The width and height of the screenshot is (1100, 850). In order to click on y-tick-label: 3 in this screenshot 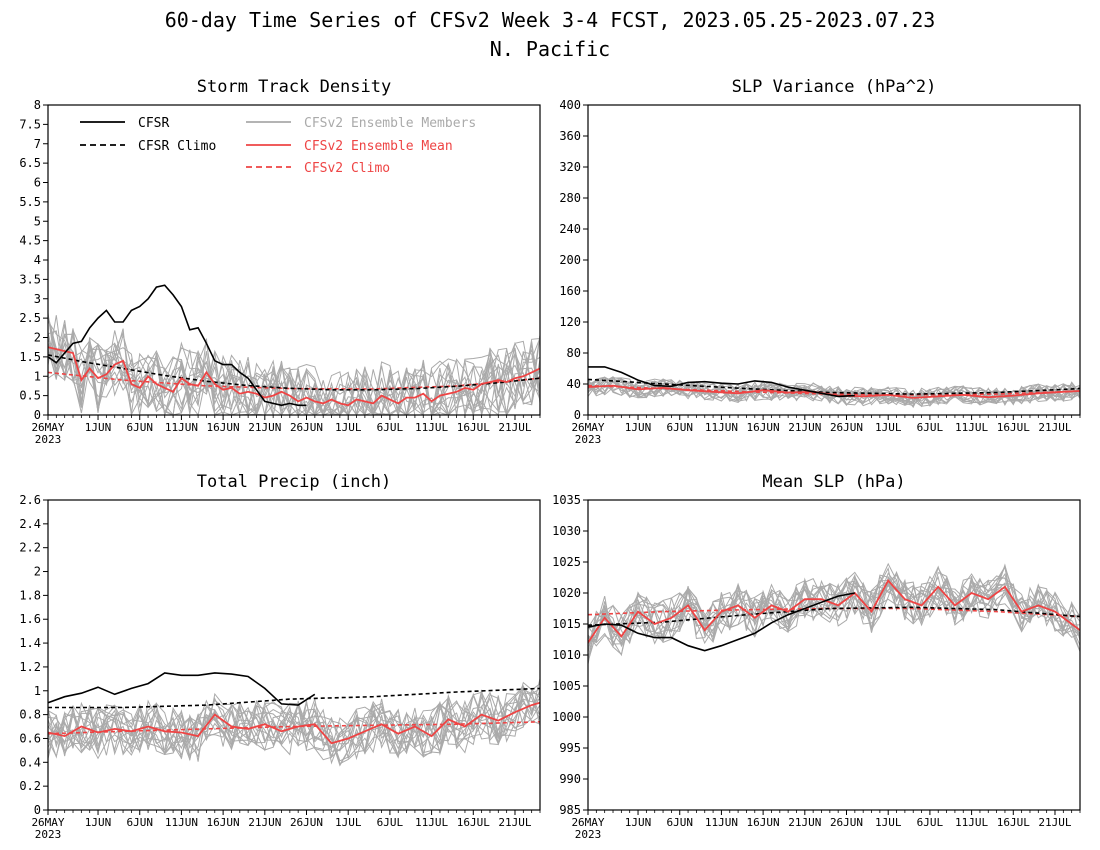, I will do `click(37, 299)`.